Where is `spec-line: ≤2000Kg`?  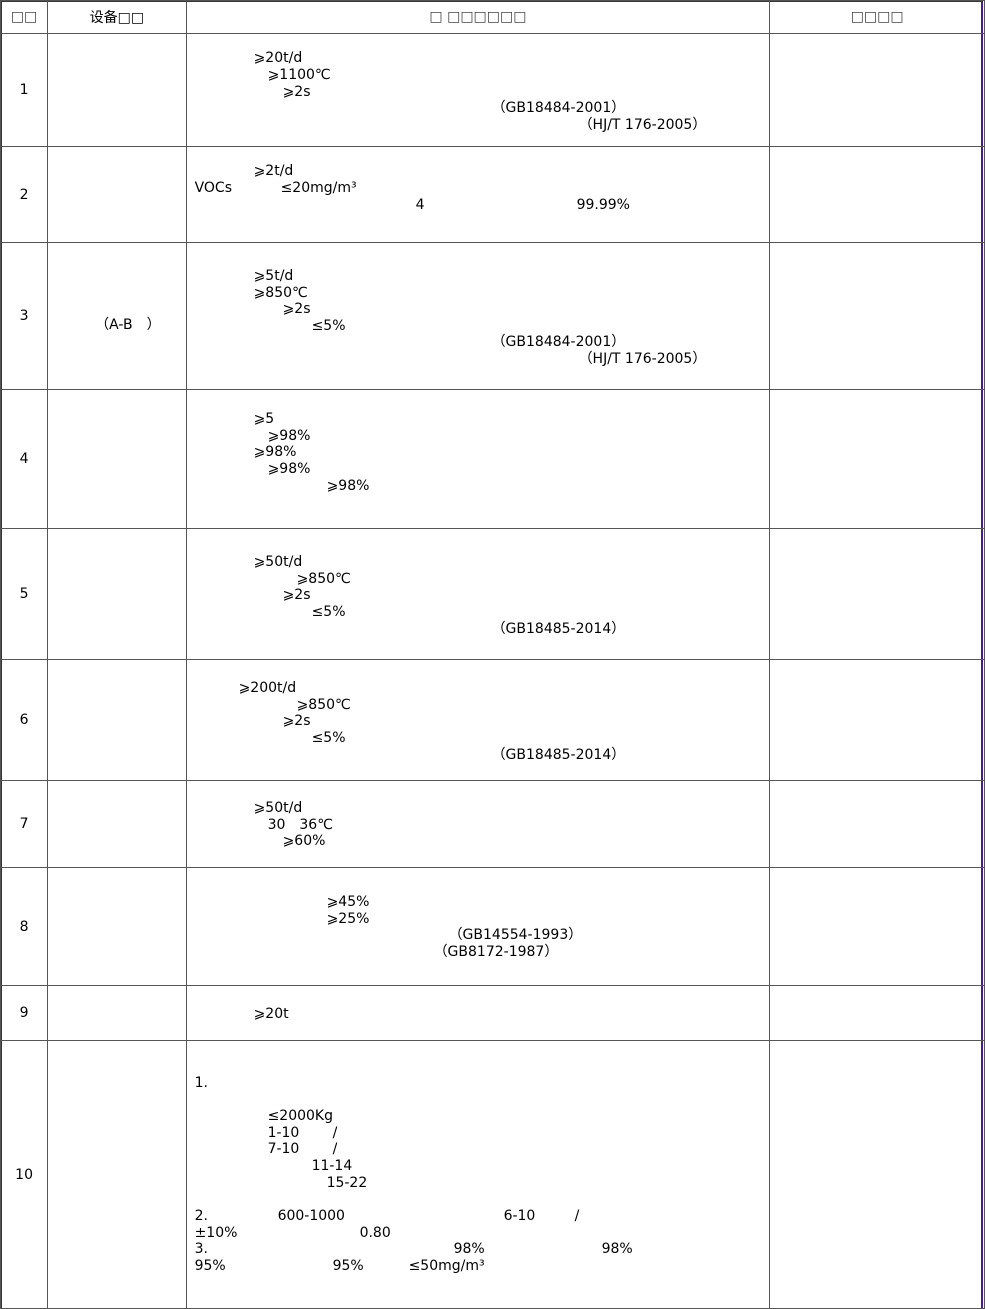
spec-line: ≤2000Kg is located at coordinates (300, 1116).